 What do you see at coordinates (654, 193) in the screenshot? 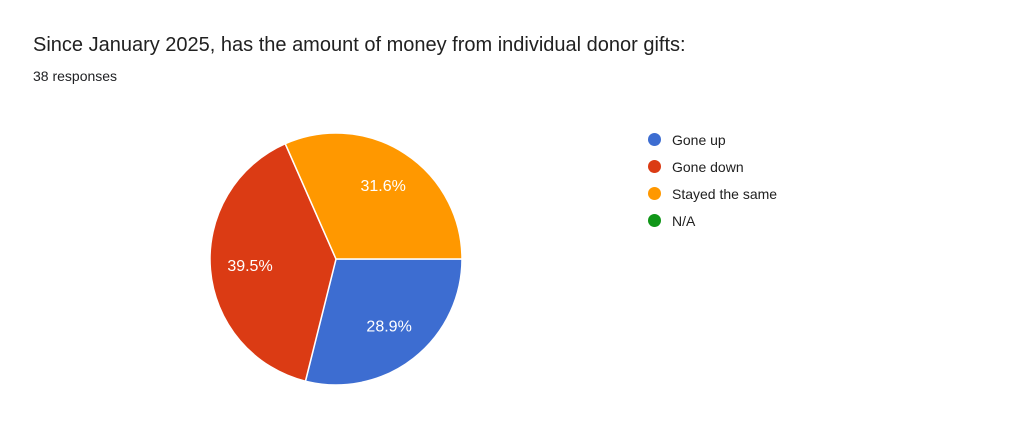
I see `legend-color-dot-stayed-the-same` at bounding box center [654, 193].